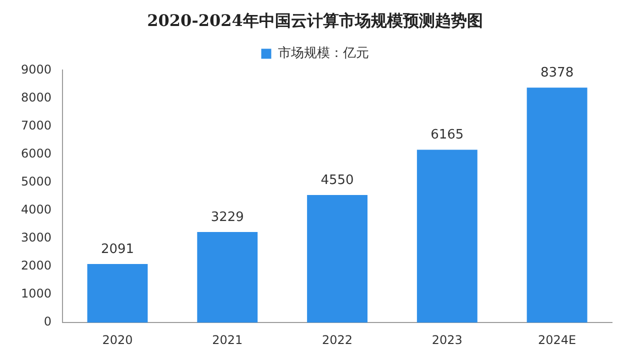 This screenshot has height=363, width=640. Describe the element at coordinates (36, 209) in the screenshot. I see `y-tick-label: 4000` at that location.